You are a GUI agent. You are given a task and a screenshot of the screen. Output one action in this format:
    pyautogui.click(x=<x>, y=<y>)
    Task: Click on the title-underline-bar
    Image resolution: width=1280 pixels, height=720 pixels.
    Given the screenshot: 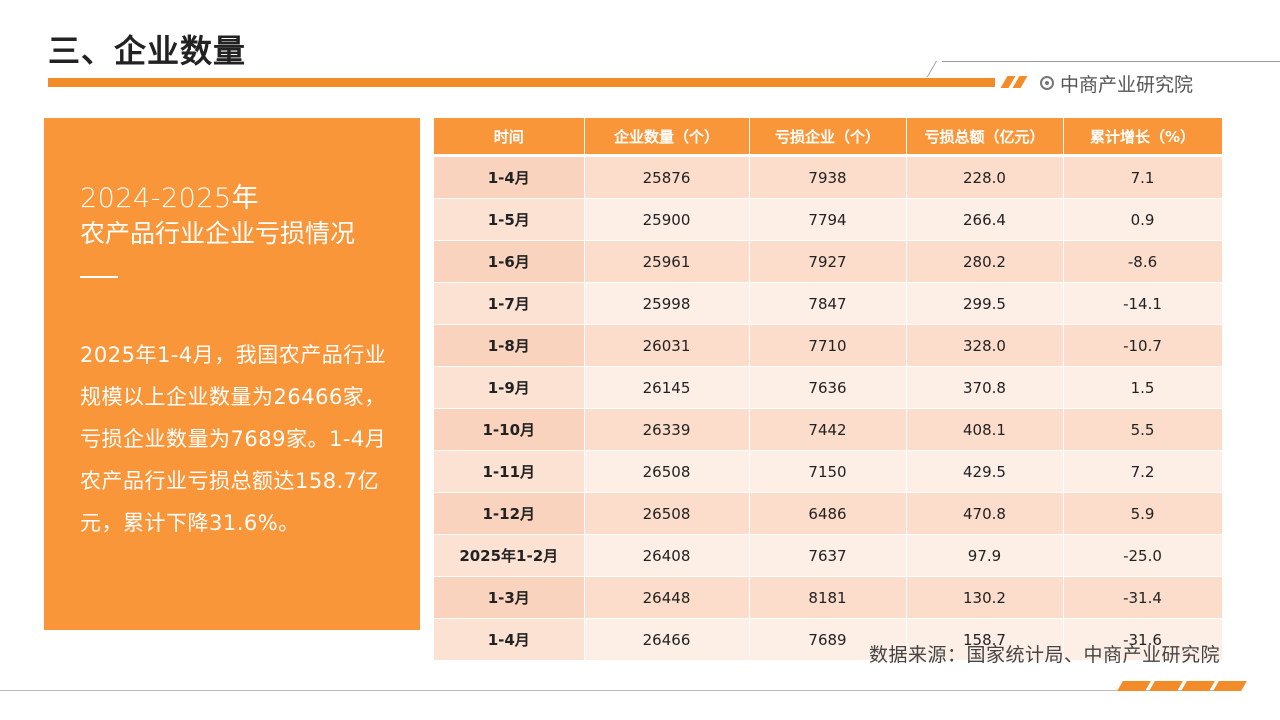 What is the action you would take?
    pyautogui.click(x=521, y=82)
    